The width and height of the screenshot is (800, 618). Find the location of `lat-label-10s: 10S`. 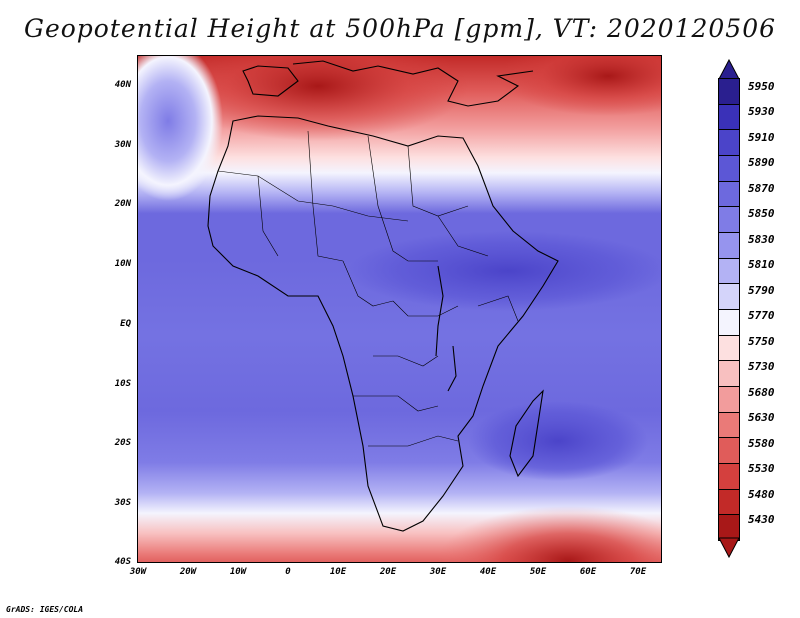

lat-label-10s: 10S is located at coordinates (122, 384).